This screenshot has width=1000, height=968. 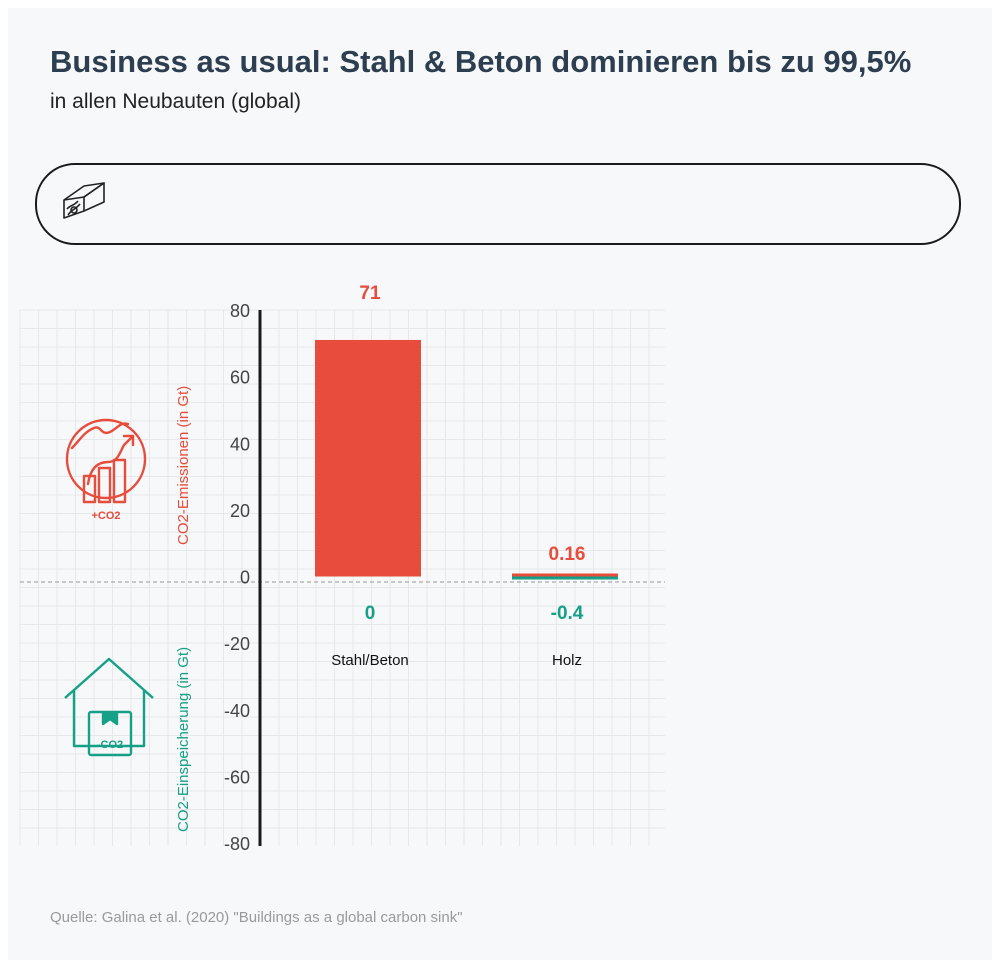 I want to click on page-subtitle: in allen Neubauten (global), so click(x=176, y=101).